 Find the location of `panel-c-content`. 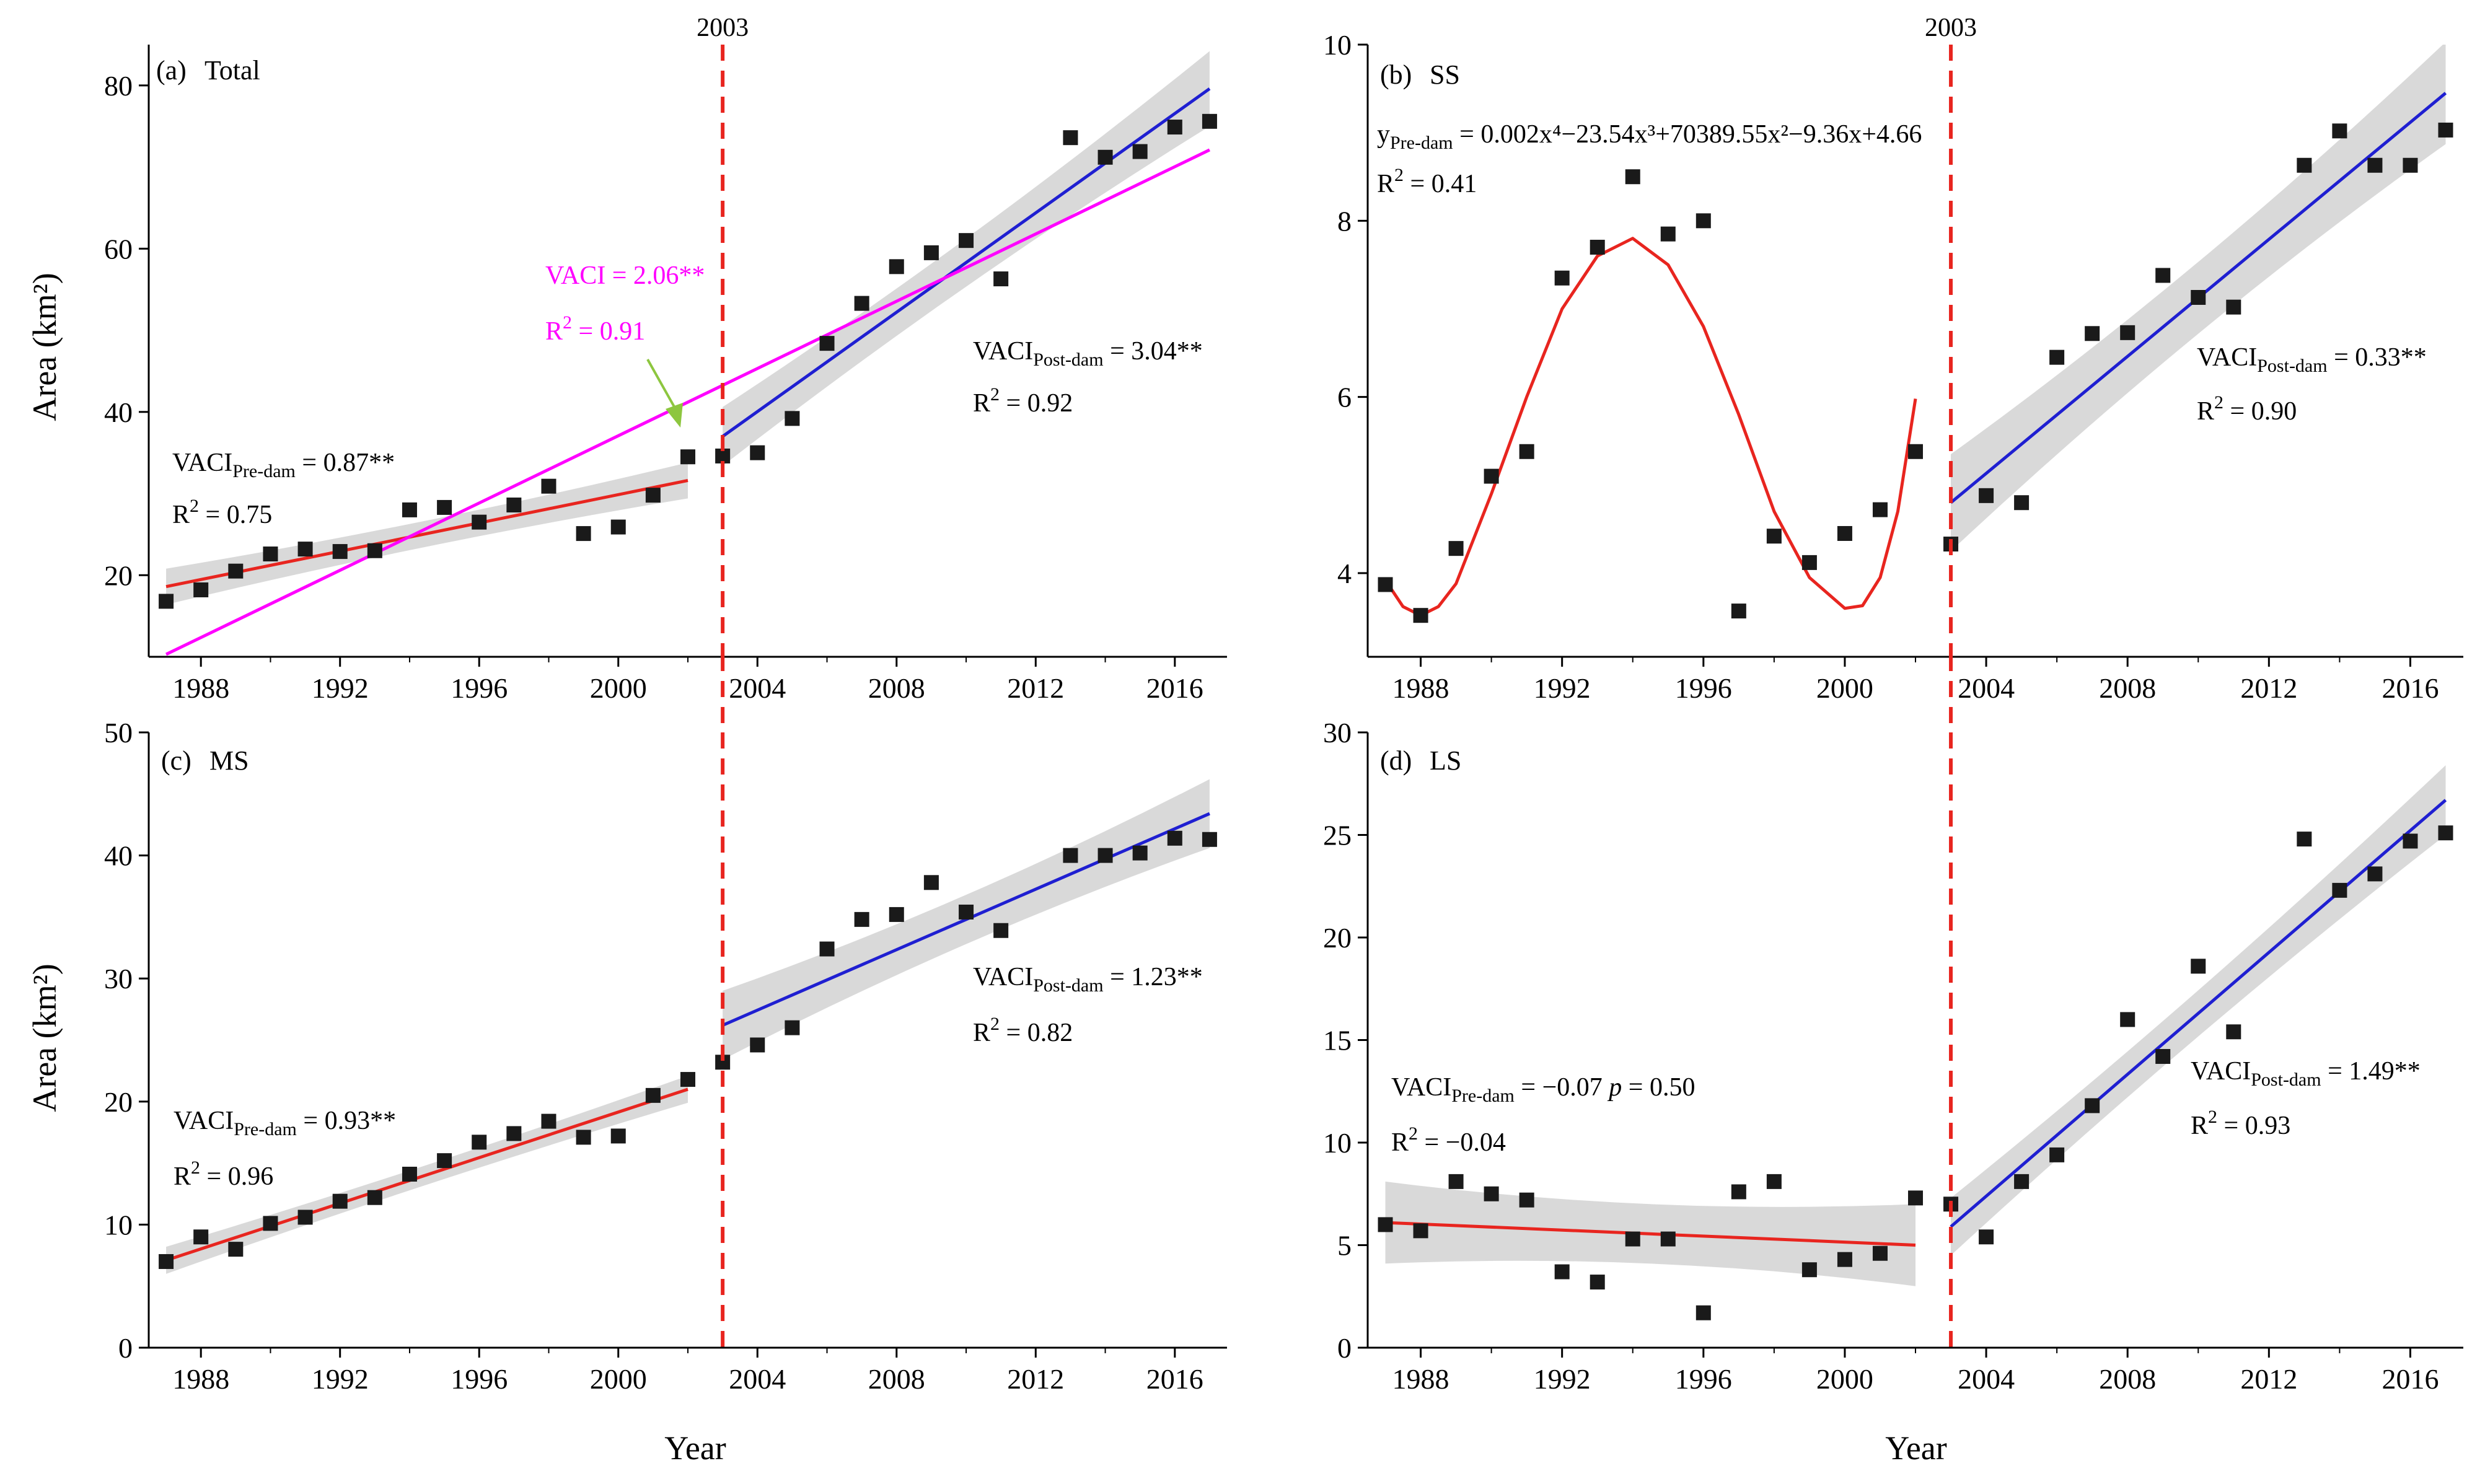

panel-c-content is located at coordinates (688, 1026).